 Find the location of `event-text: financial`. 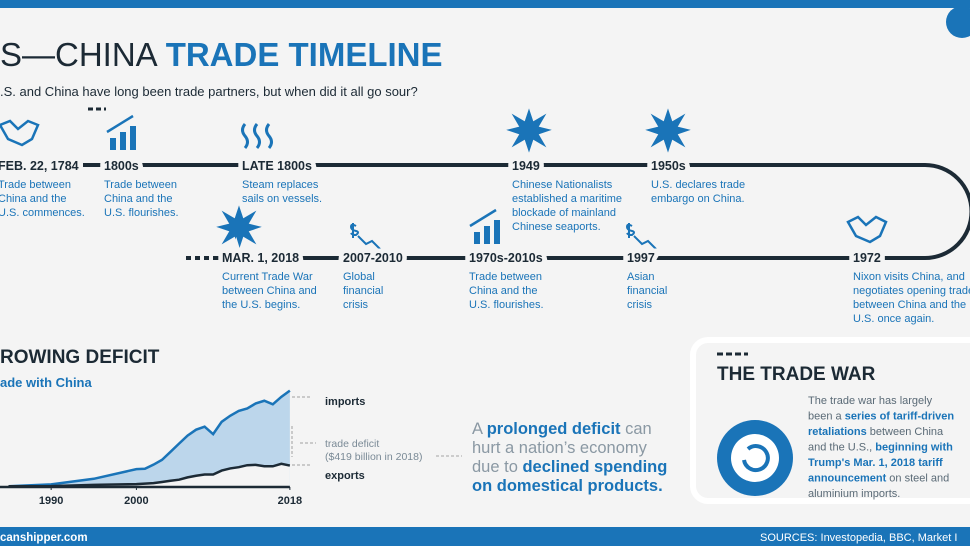

event-text: financial is located at coordinates (647, 291).